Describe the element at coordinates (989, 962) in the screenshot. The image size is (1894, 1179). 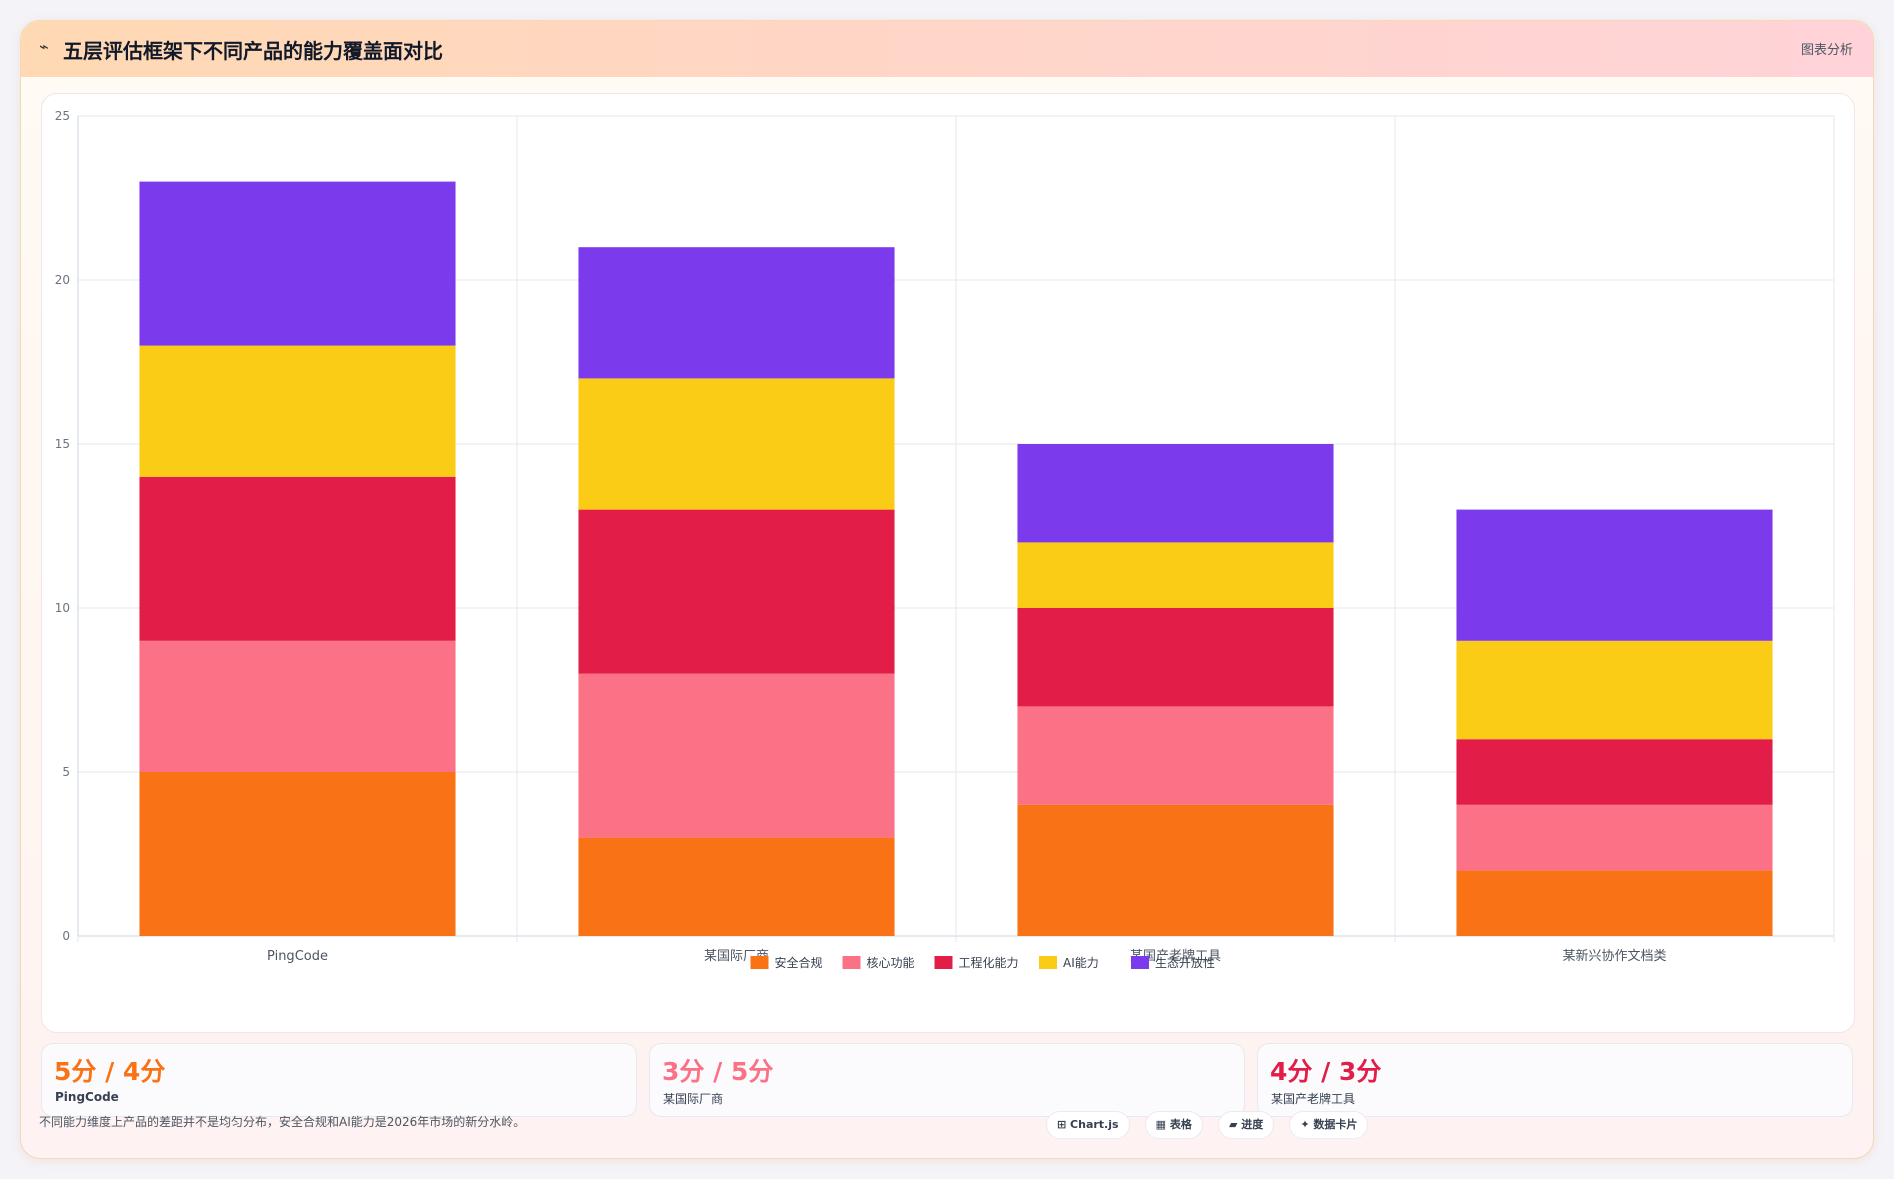
I see `legend-label: 工程化能力` at that location.